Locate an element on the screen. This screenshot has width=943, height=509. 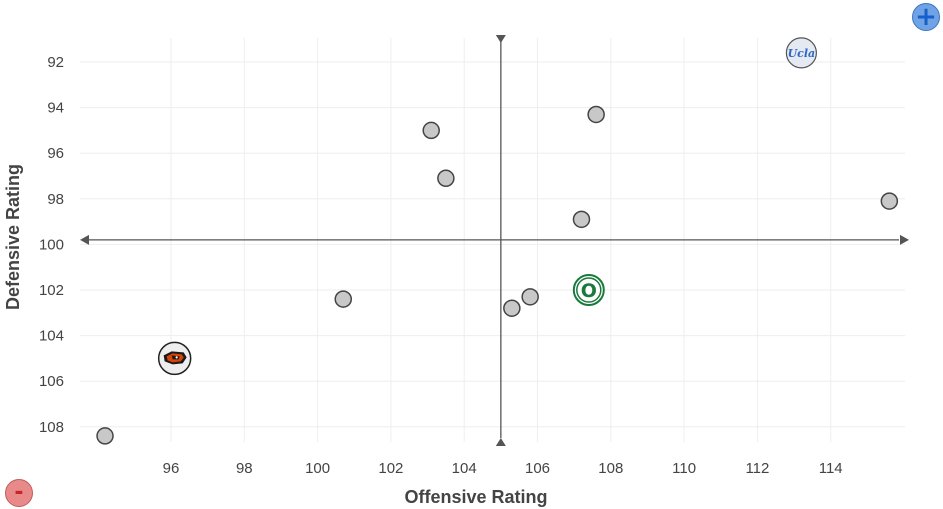
x-tick-label: 100 is located at coordinates (317, 468).